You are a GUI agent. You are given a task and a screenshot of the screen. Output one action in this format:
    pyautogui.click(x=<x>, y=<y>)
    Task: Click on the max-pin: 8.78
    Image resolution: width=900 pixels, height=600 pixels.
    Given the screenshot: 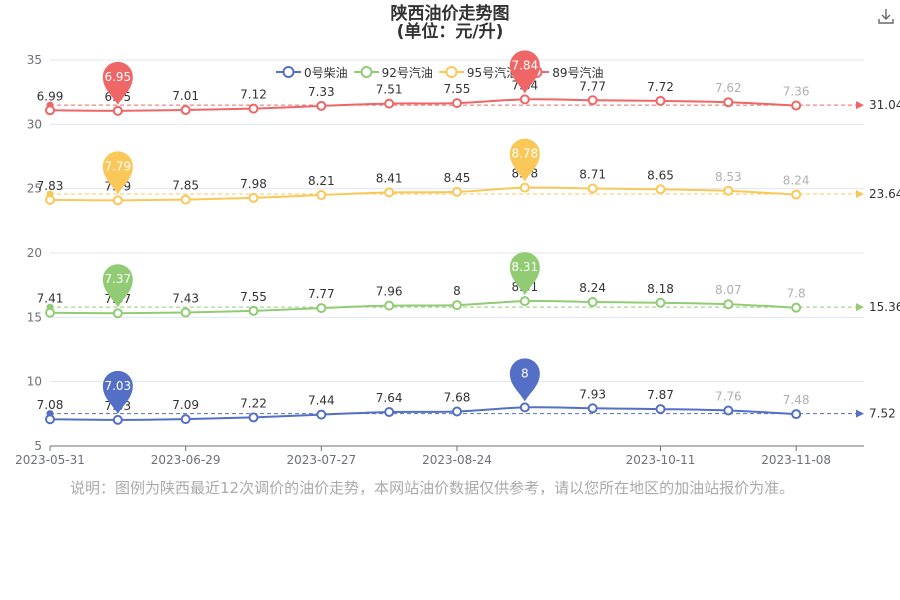 What is the action you would take?
    pyautogui.click(x=524, y=160)
    